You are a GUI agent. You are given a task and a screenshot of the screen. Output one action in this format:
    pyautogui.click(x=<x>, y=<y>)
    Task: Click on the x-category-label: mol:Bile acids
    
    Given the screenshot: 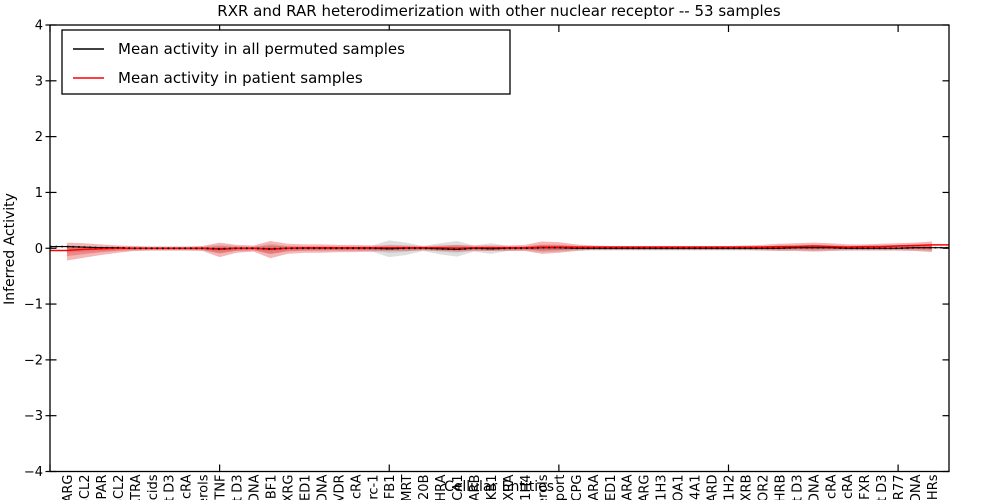 What is the action you would take?
    pyautogui.click(x=153, y=487)
    